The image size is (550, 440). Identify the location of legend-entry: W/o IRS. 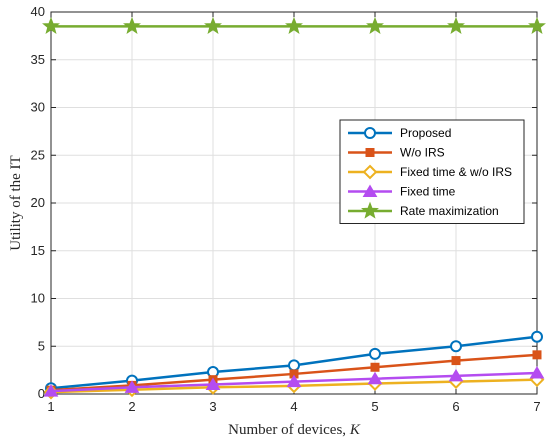
(396, 153).